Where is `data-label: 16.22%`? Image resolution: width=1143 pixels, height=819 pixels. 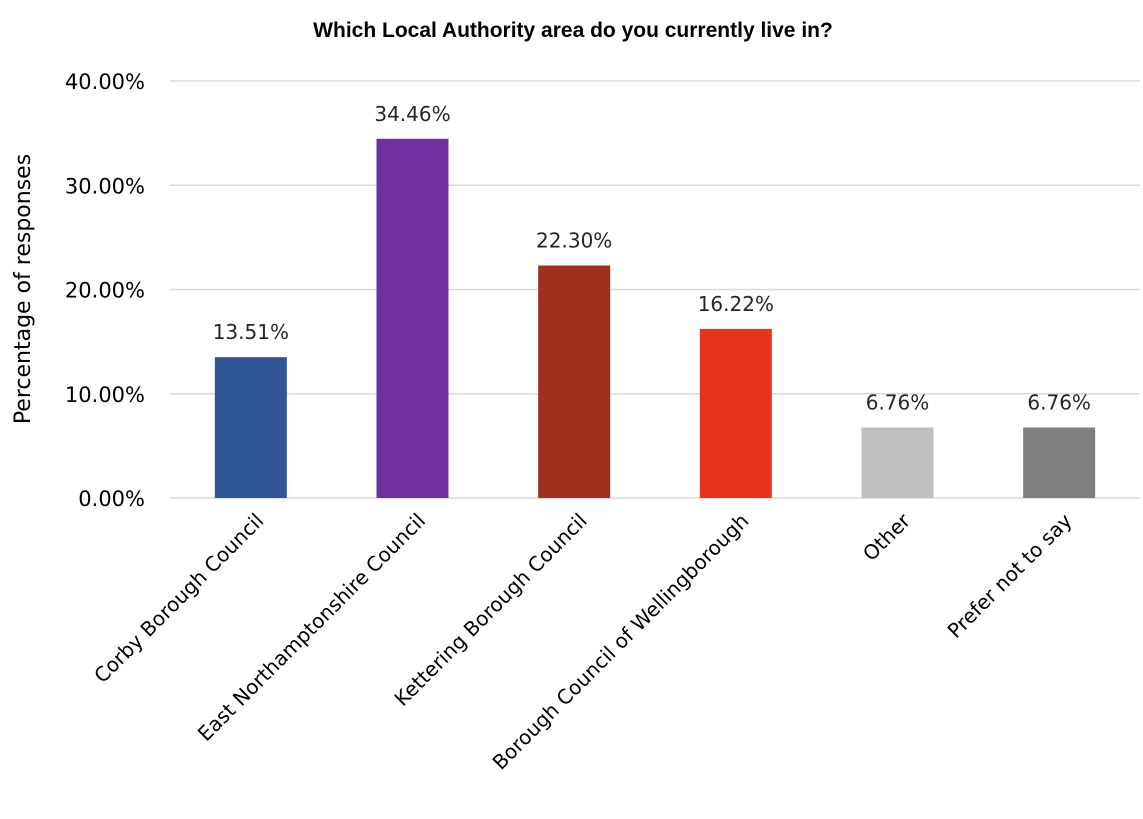 data-label: 16.22% is located at coordinates (736, 304).